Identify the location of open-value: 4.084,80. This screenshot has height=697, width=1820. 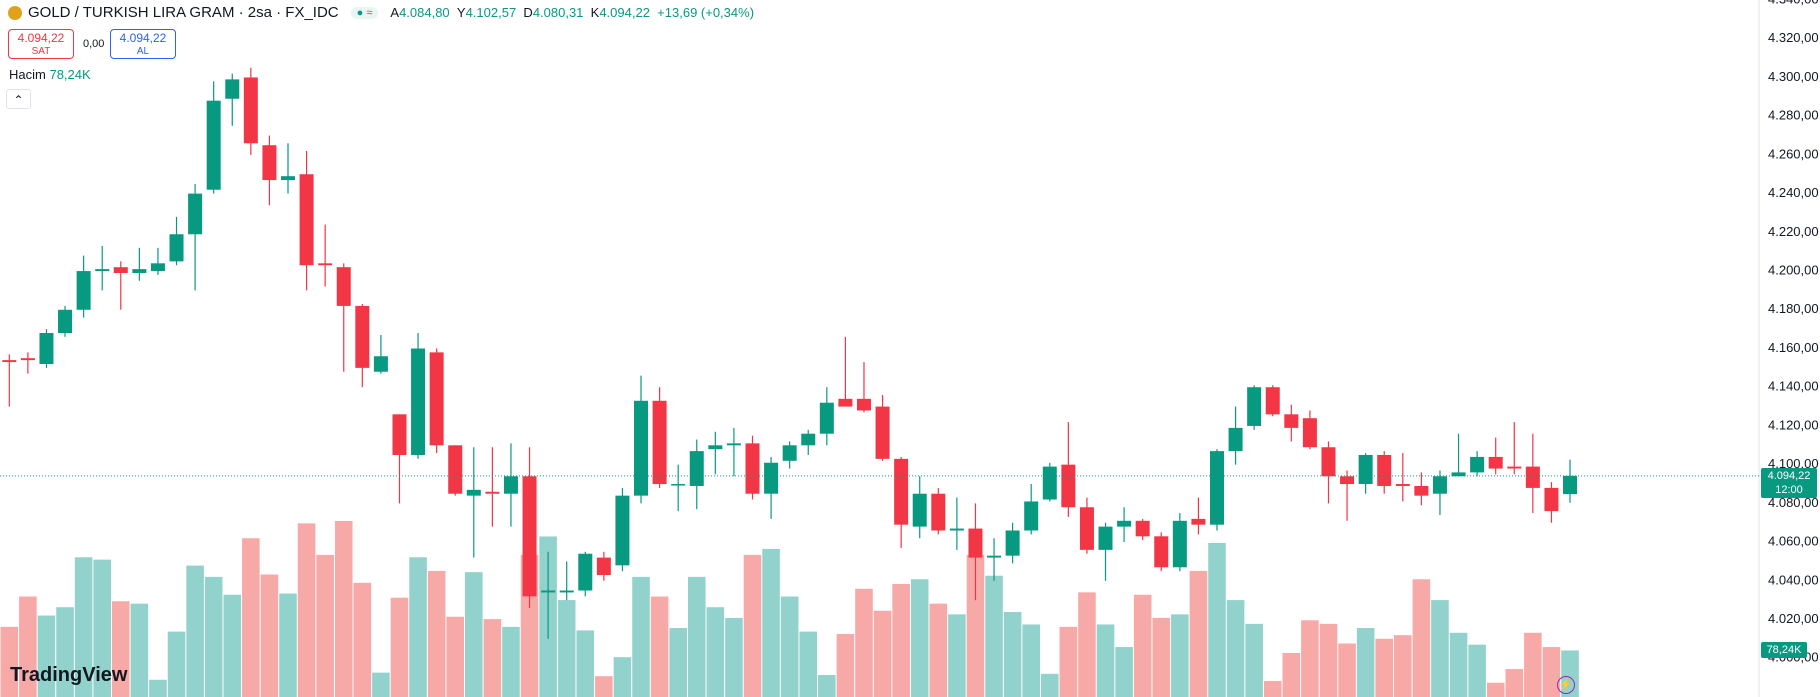
(424, 12).